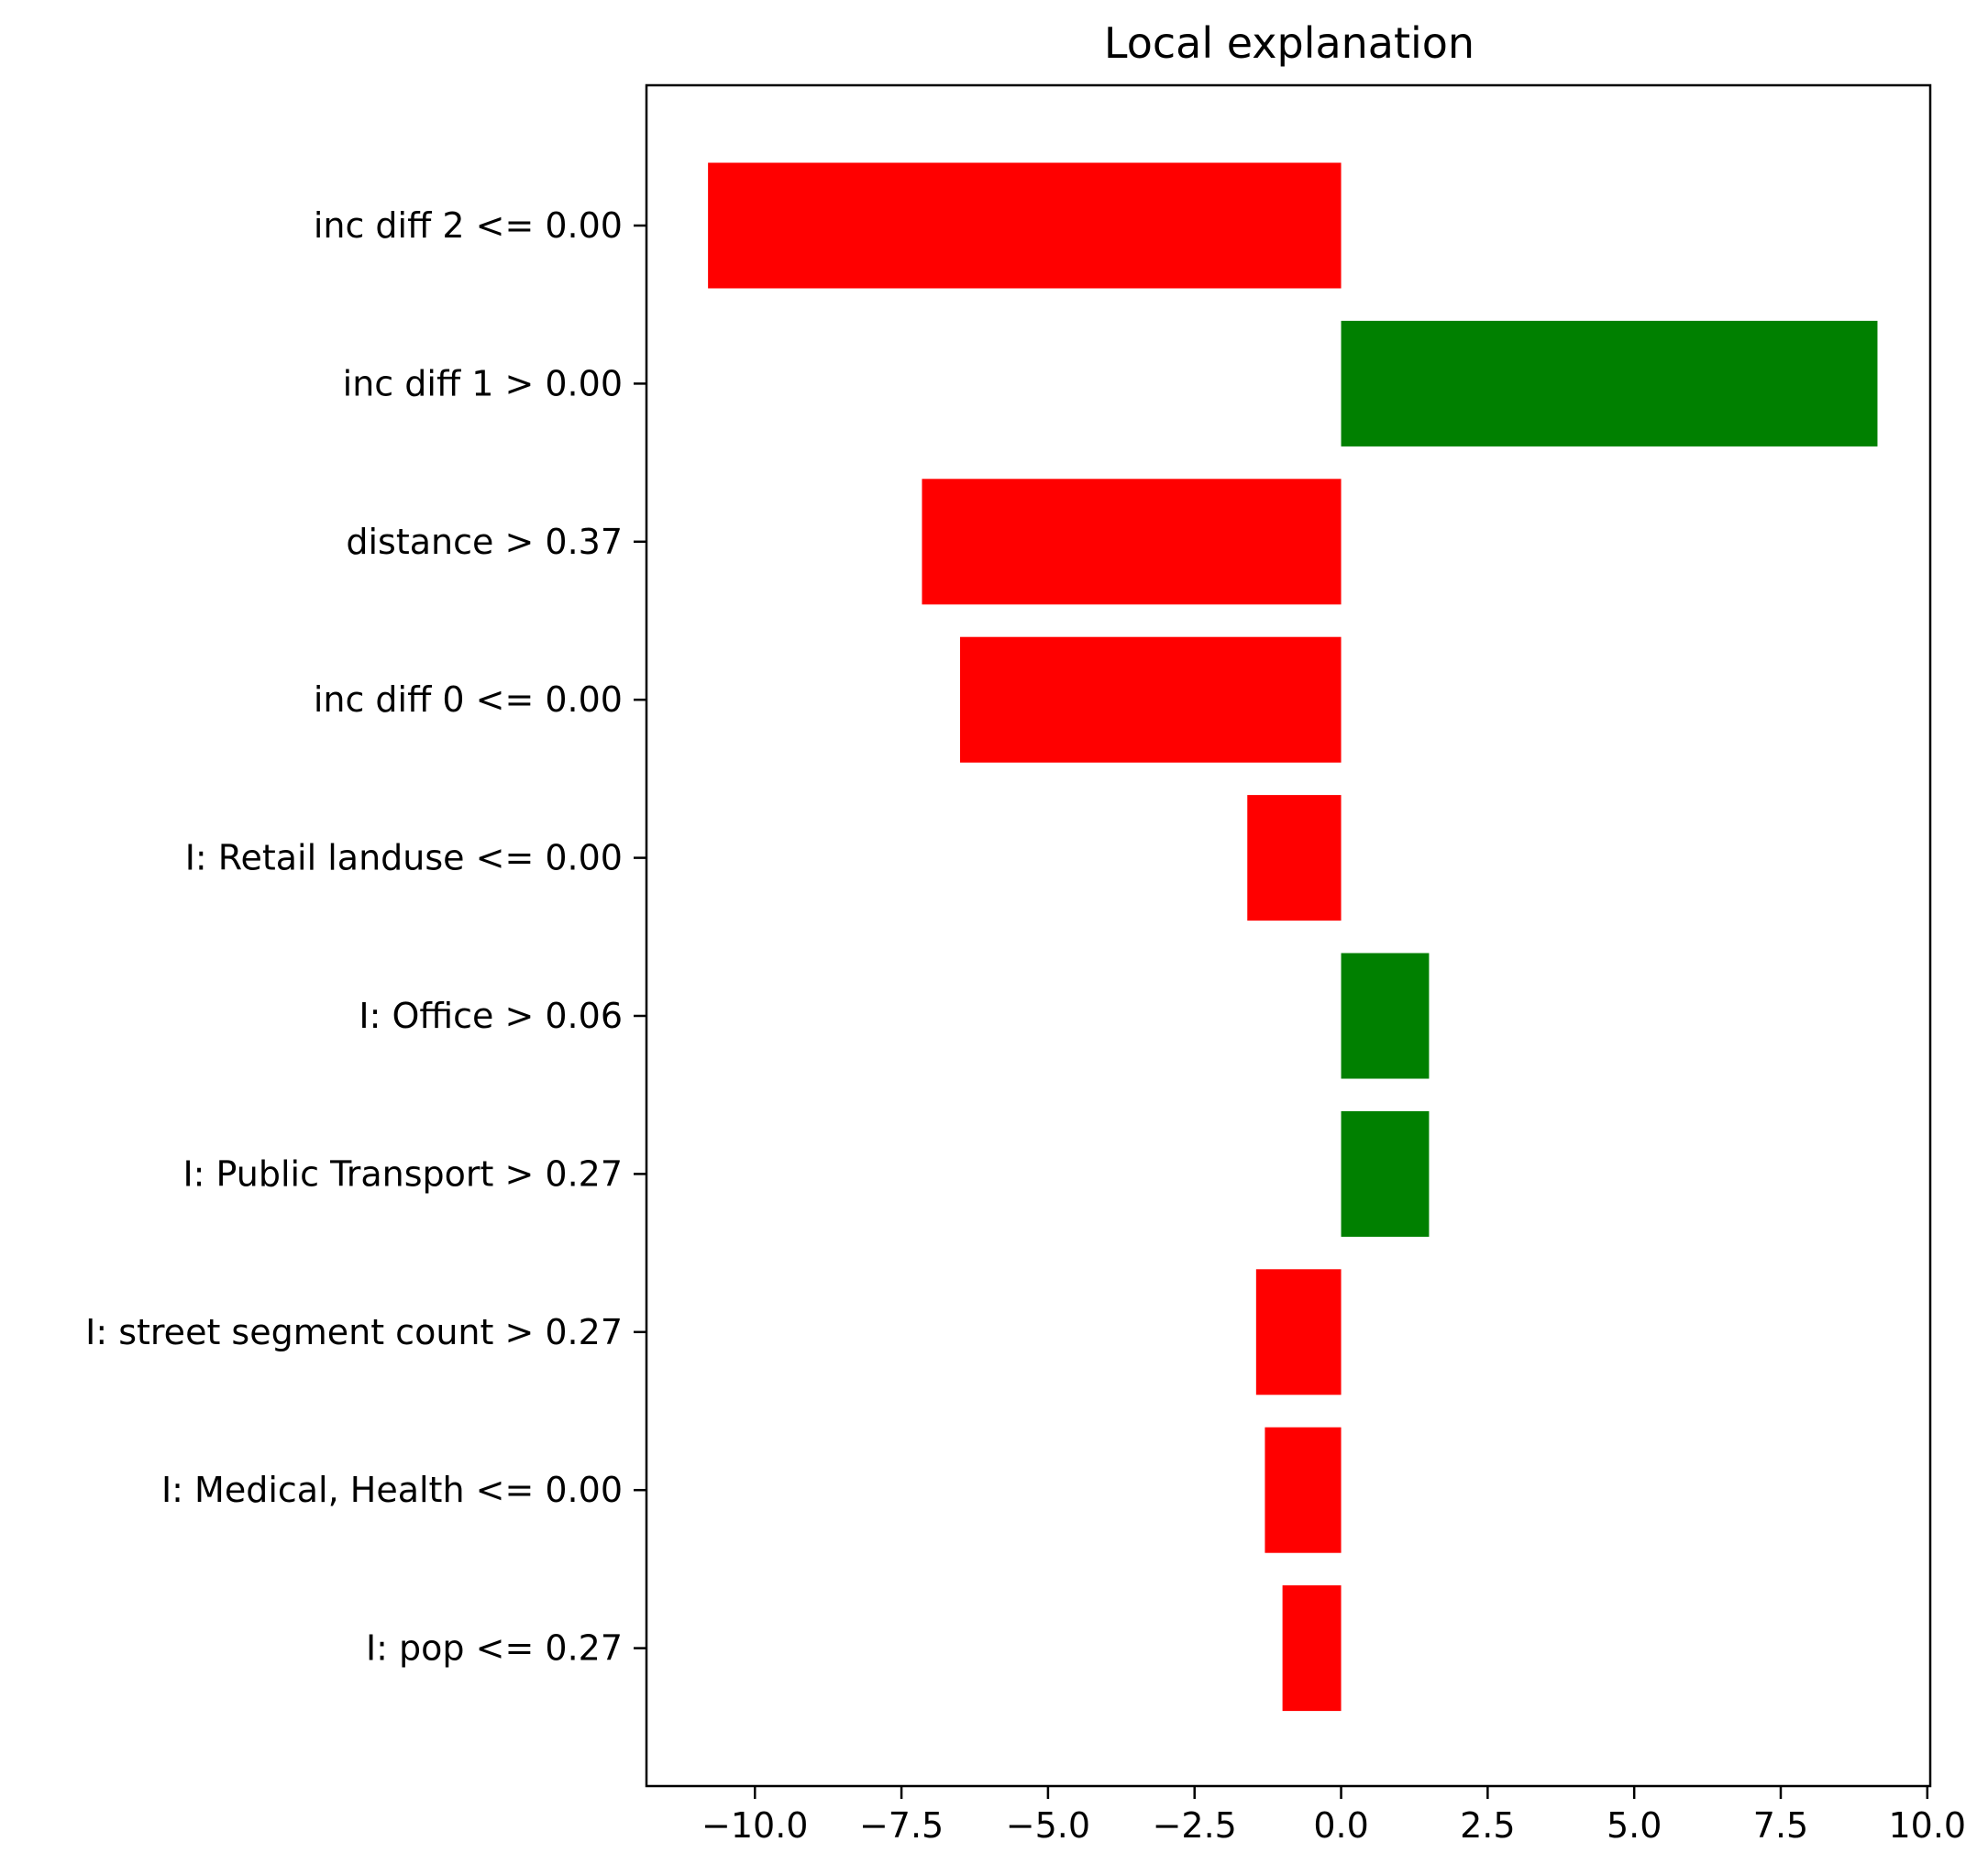 This screenshot has width=1988, height=1875. I want to click on x-tick-label-0: −10.0, so click(754, 1825).